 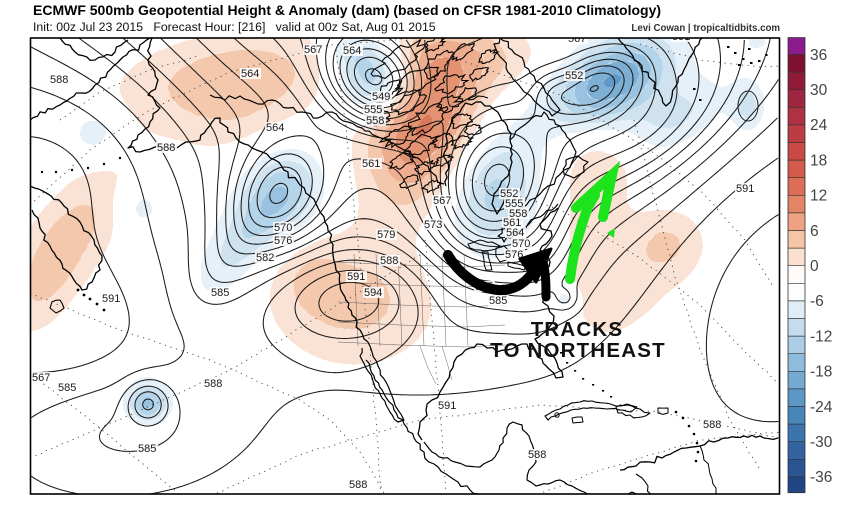 What do you see at coordinates (821, 336) in the screenshot?
I see `svg-text: -12` at bounding box center [821, 336].